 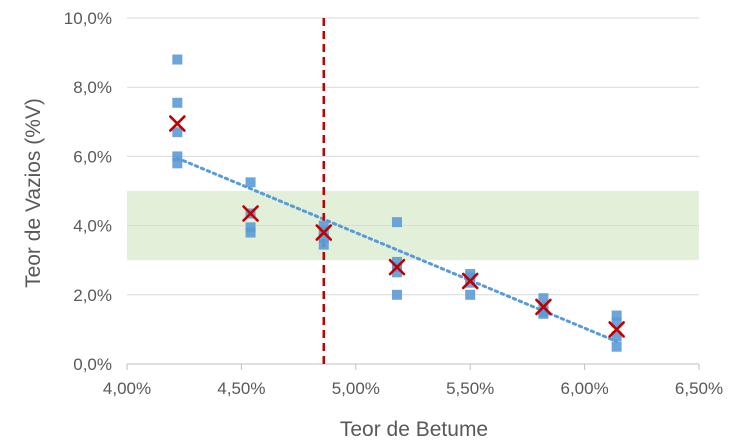 I want to click on y-tick-label: 10,0%, so click(x=88, y=18).